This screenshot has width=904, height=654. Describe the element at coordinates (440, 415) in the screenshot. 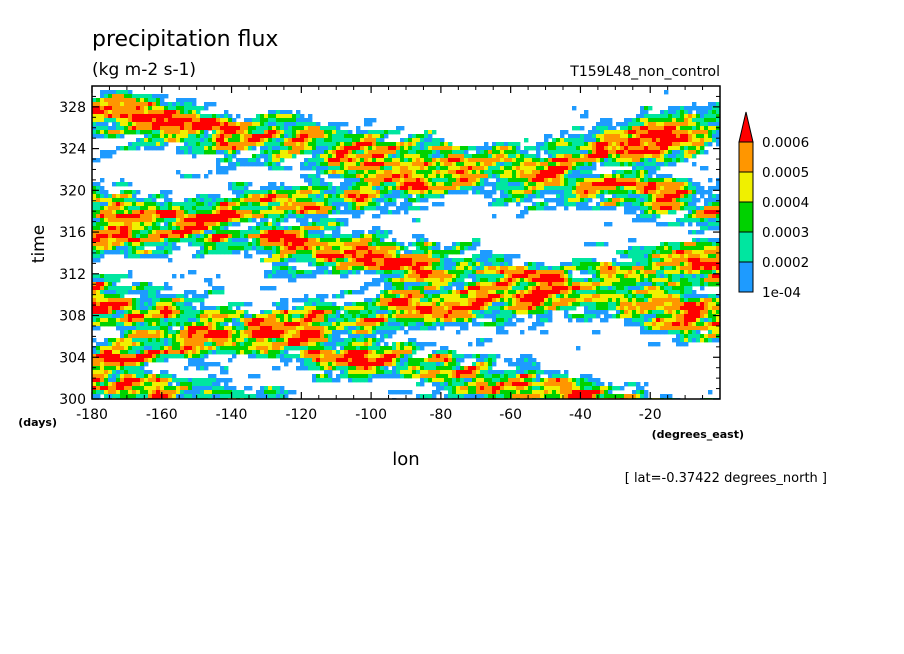

I see `x-tick-label: -80` at that location.